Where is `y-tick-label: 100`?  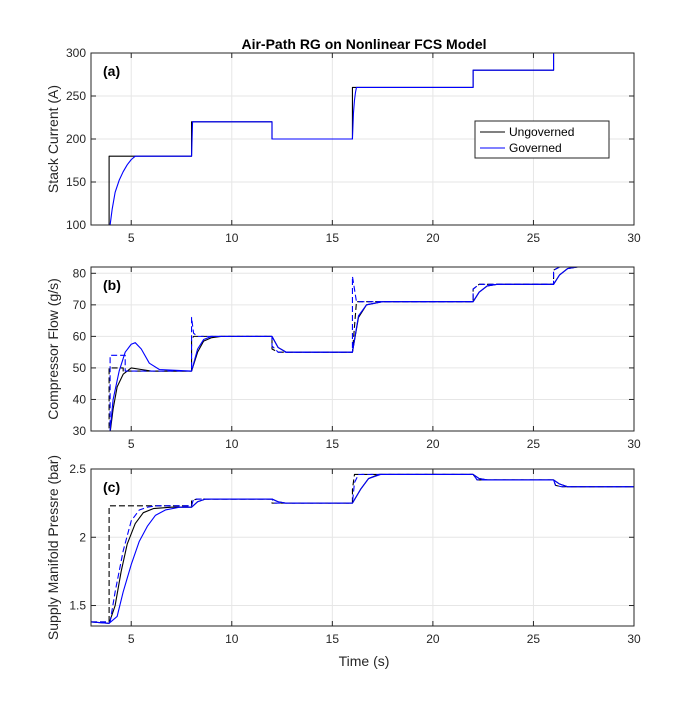
y-tick-label: 100 is located at coordinates (76, 225).